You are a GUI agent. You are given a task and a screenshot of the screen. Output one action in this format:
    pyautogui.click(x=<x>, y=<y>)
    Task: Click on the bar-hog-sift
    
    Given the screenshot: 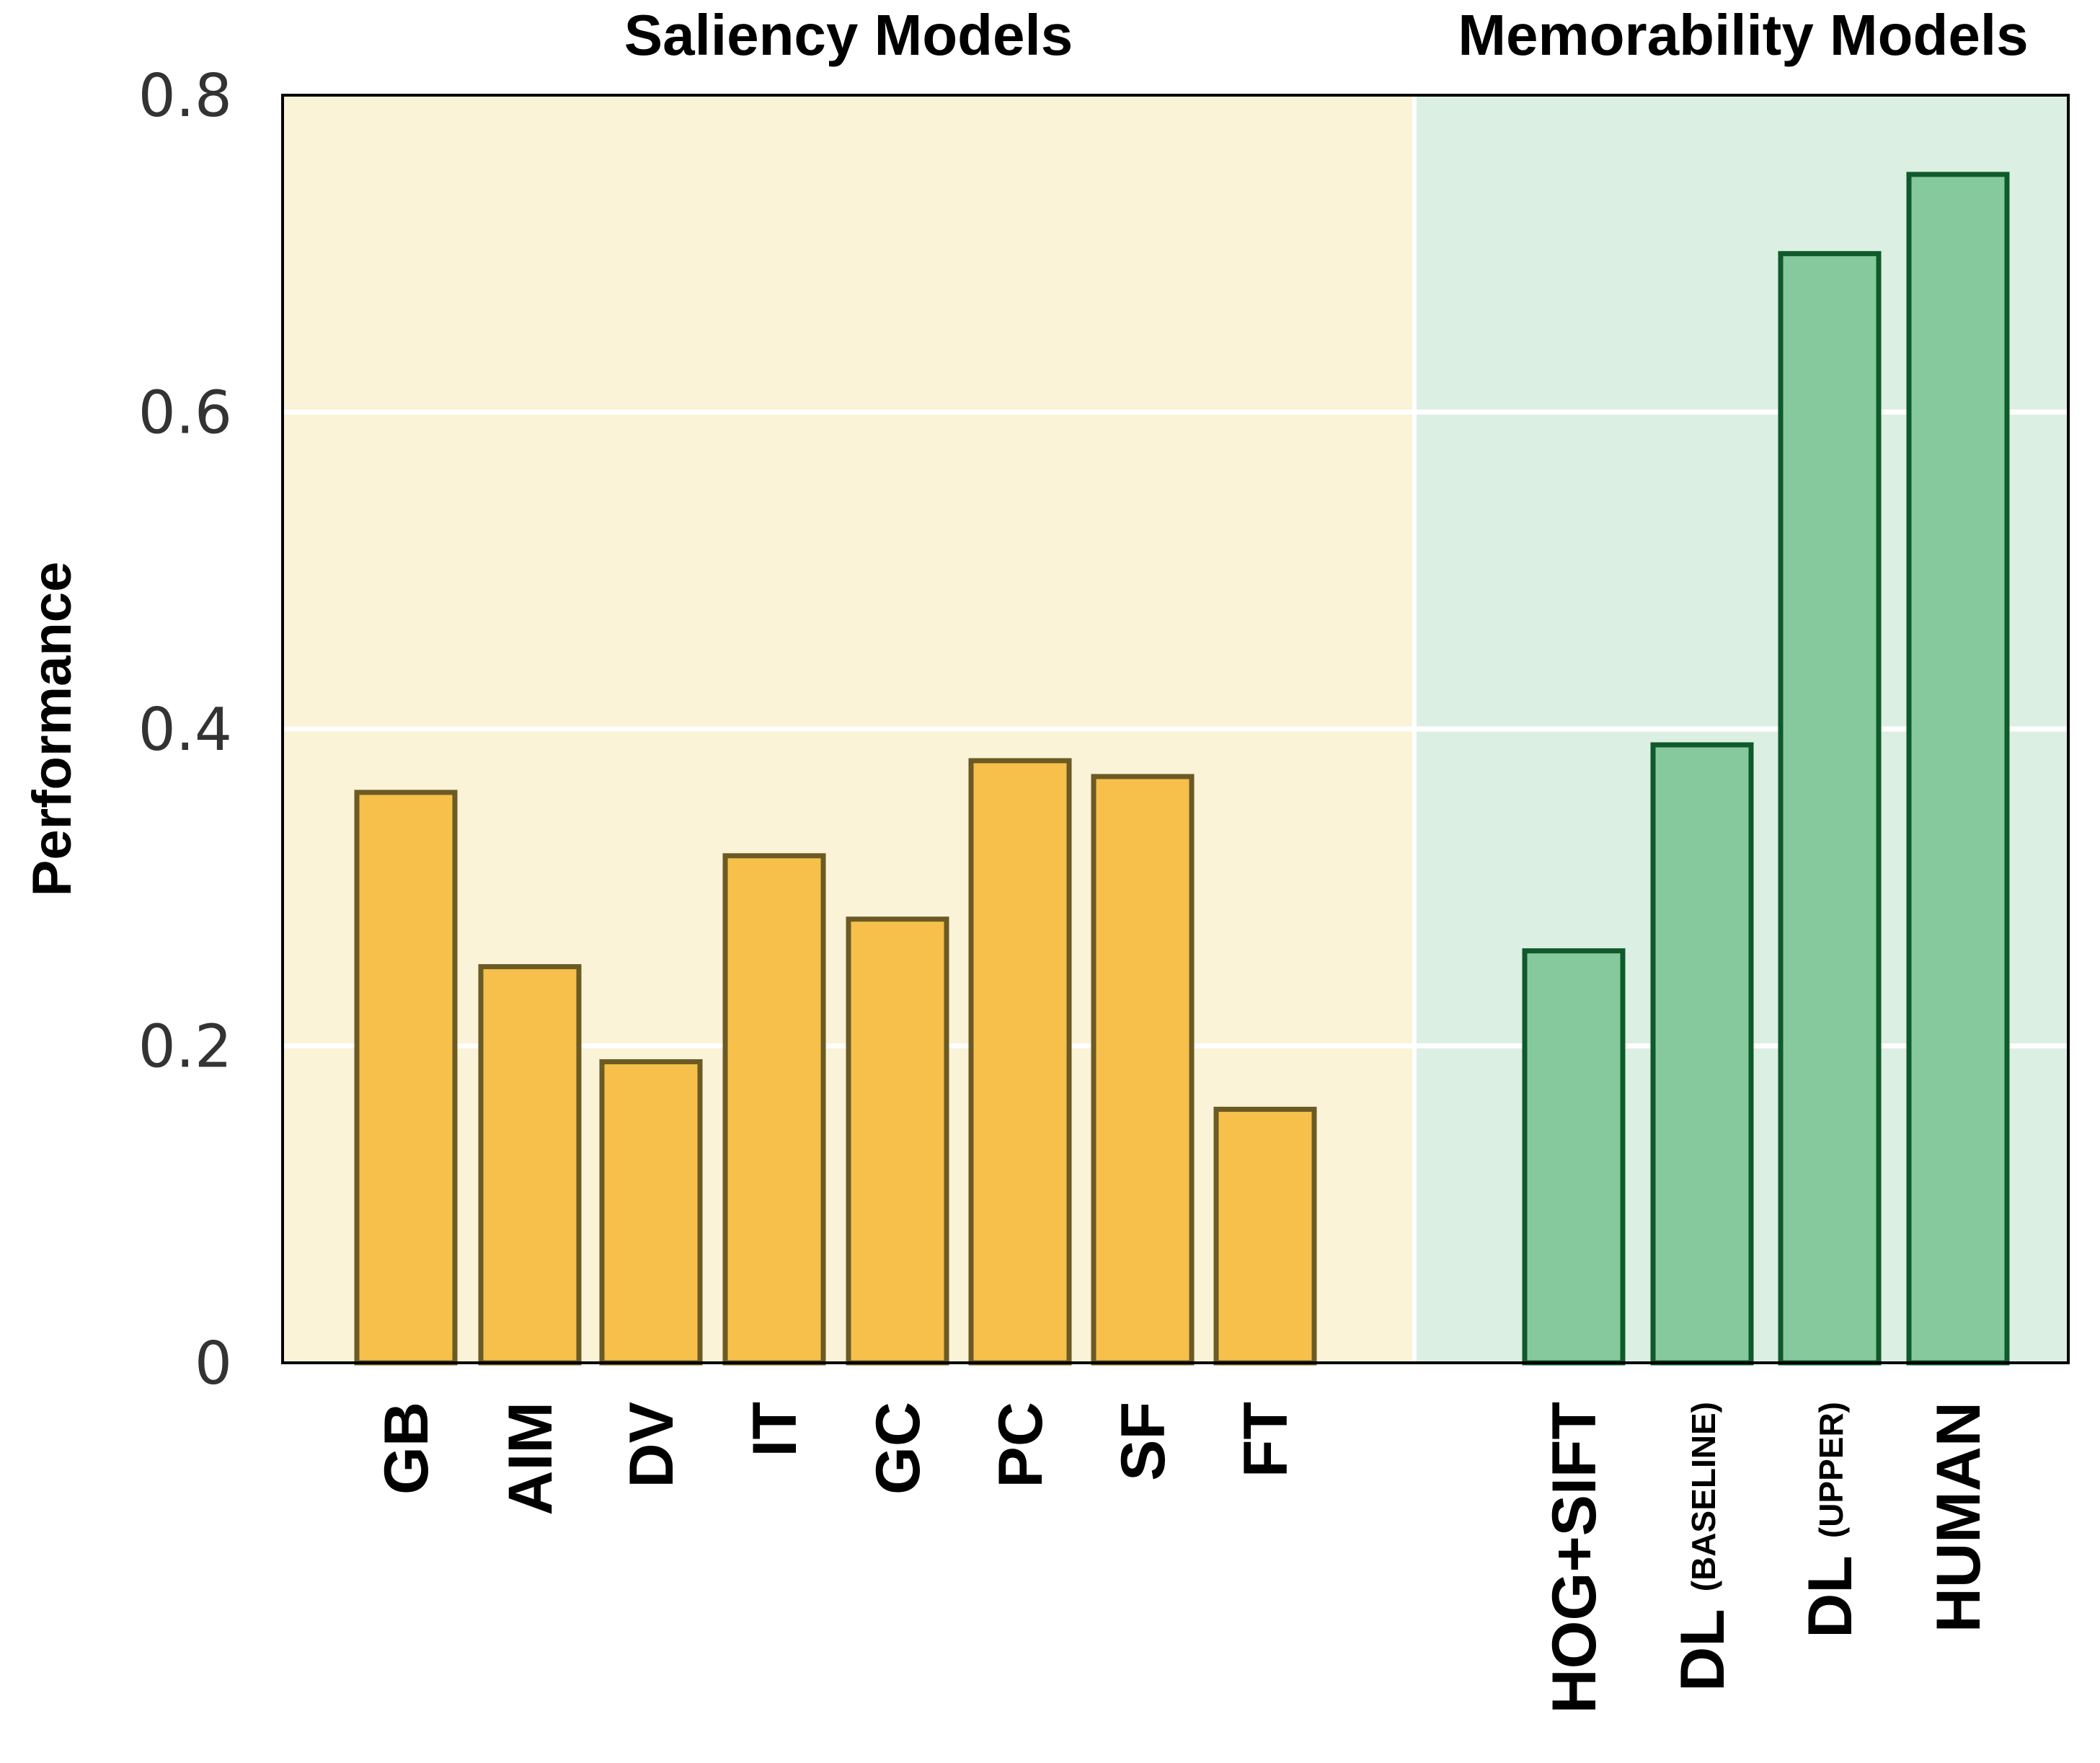 What is the action you would take?
    pyautogui.click(x=1574, y=1157)
    